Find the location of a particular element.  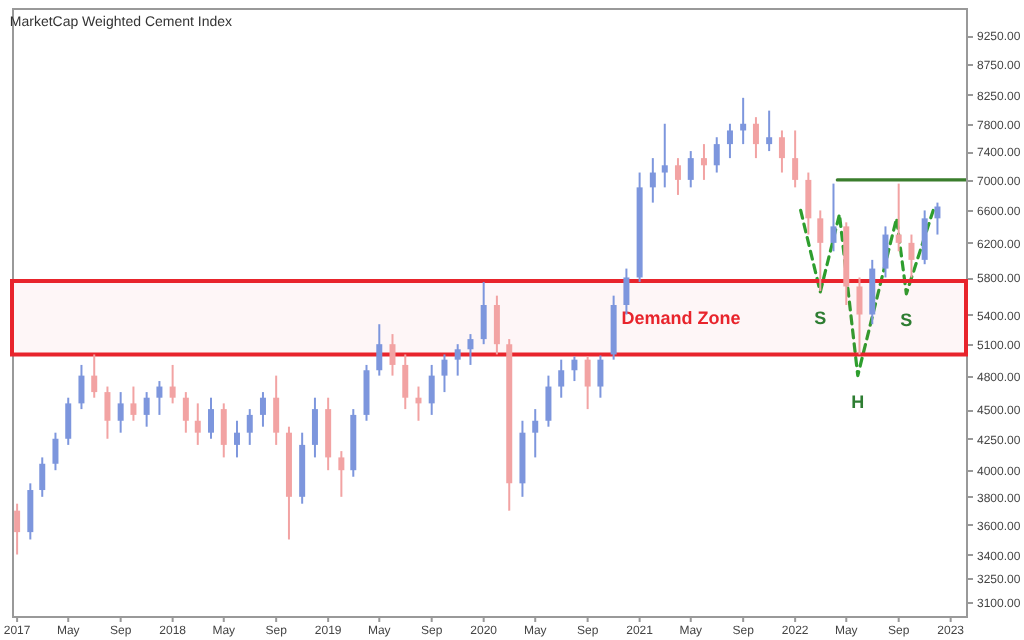

annotation: H is located at coordinates (858, 401).